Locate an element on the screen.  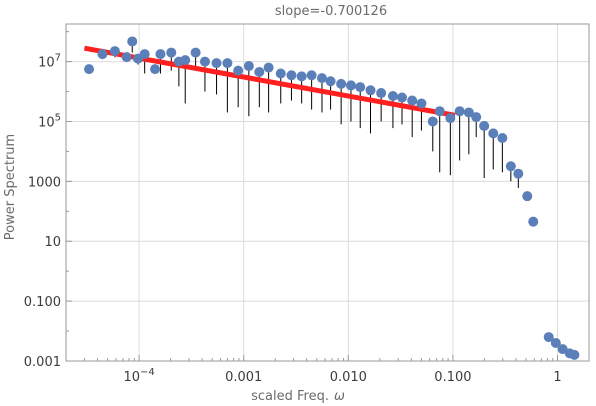
y-tick-label: 10⁷ is located at coordinates (49, 62).